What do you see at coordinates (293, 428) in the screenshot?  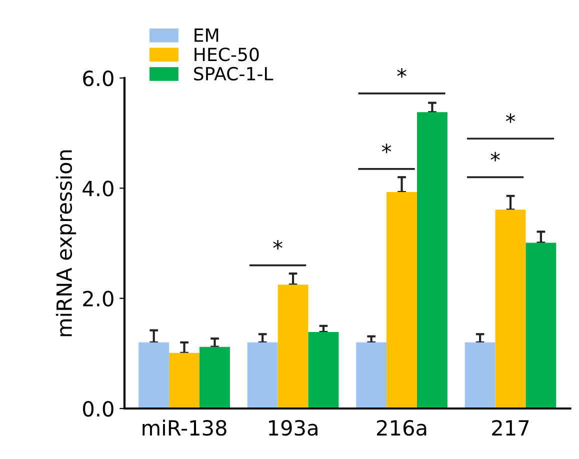 I see `x-tick-label: 193a` at bounding box center [293, 428].